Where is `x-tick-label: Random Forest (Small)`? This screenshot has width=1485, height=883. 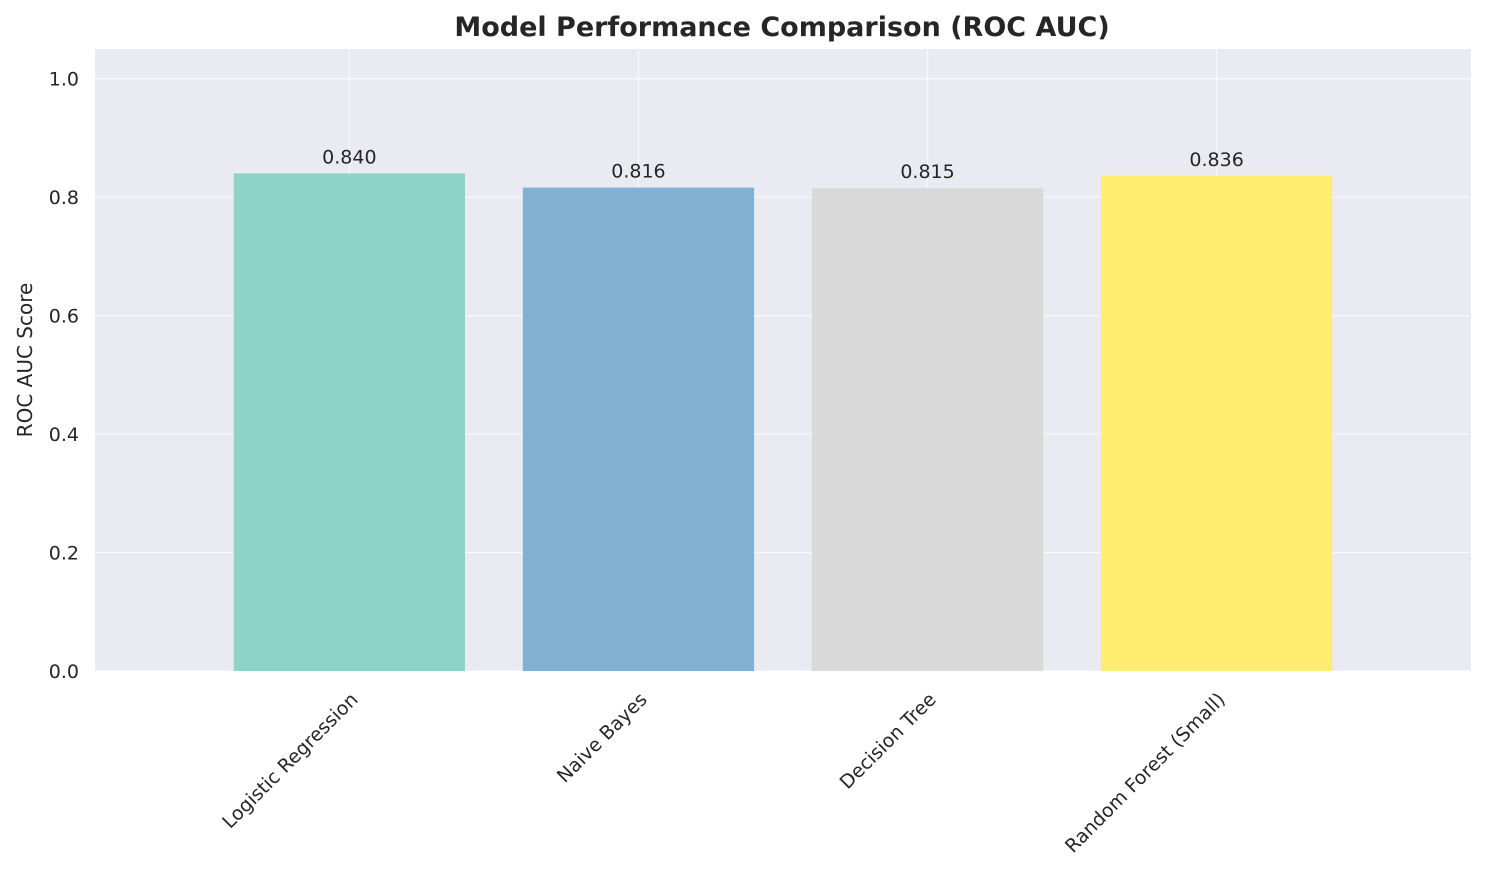
x-tick-label: Random Forest (Small) is located at coordinates (1145, 773).